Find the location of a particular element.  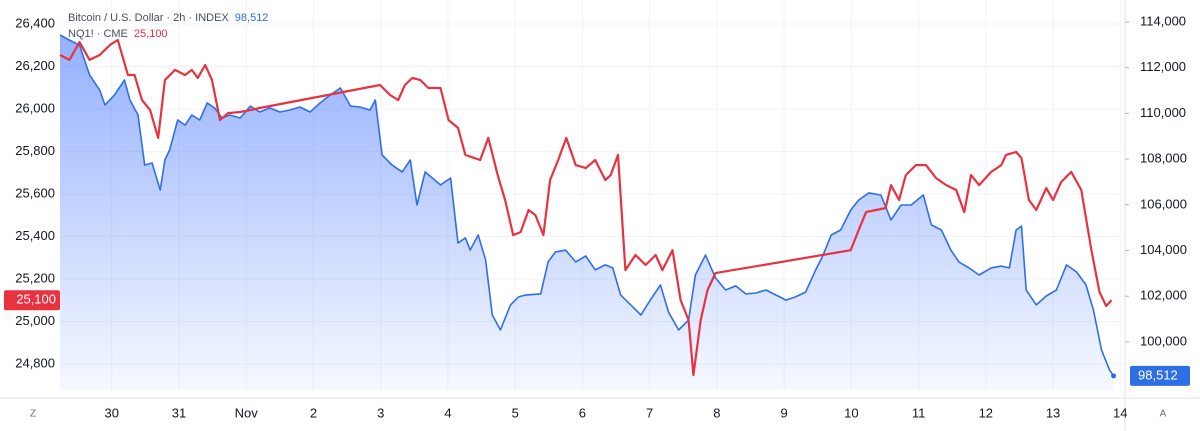

y-tick-label: 25,200 is located at coordinates (35, 277).